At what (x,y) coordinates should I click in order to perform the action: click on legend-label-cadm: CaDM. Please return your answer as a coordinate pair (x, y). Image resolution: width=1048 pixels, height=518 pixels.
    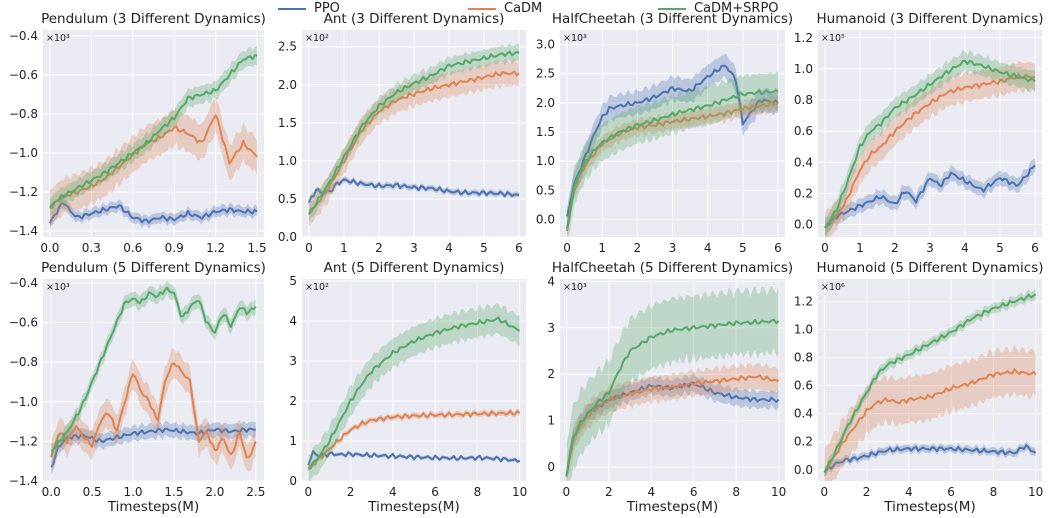
    Looking at the image, I should click on (523, 8).